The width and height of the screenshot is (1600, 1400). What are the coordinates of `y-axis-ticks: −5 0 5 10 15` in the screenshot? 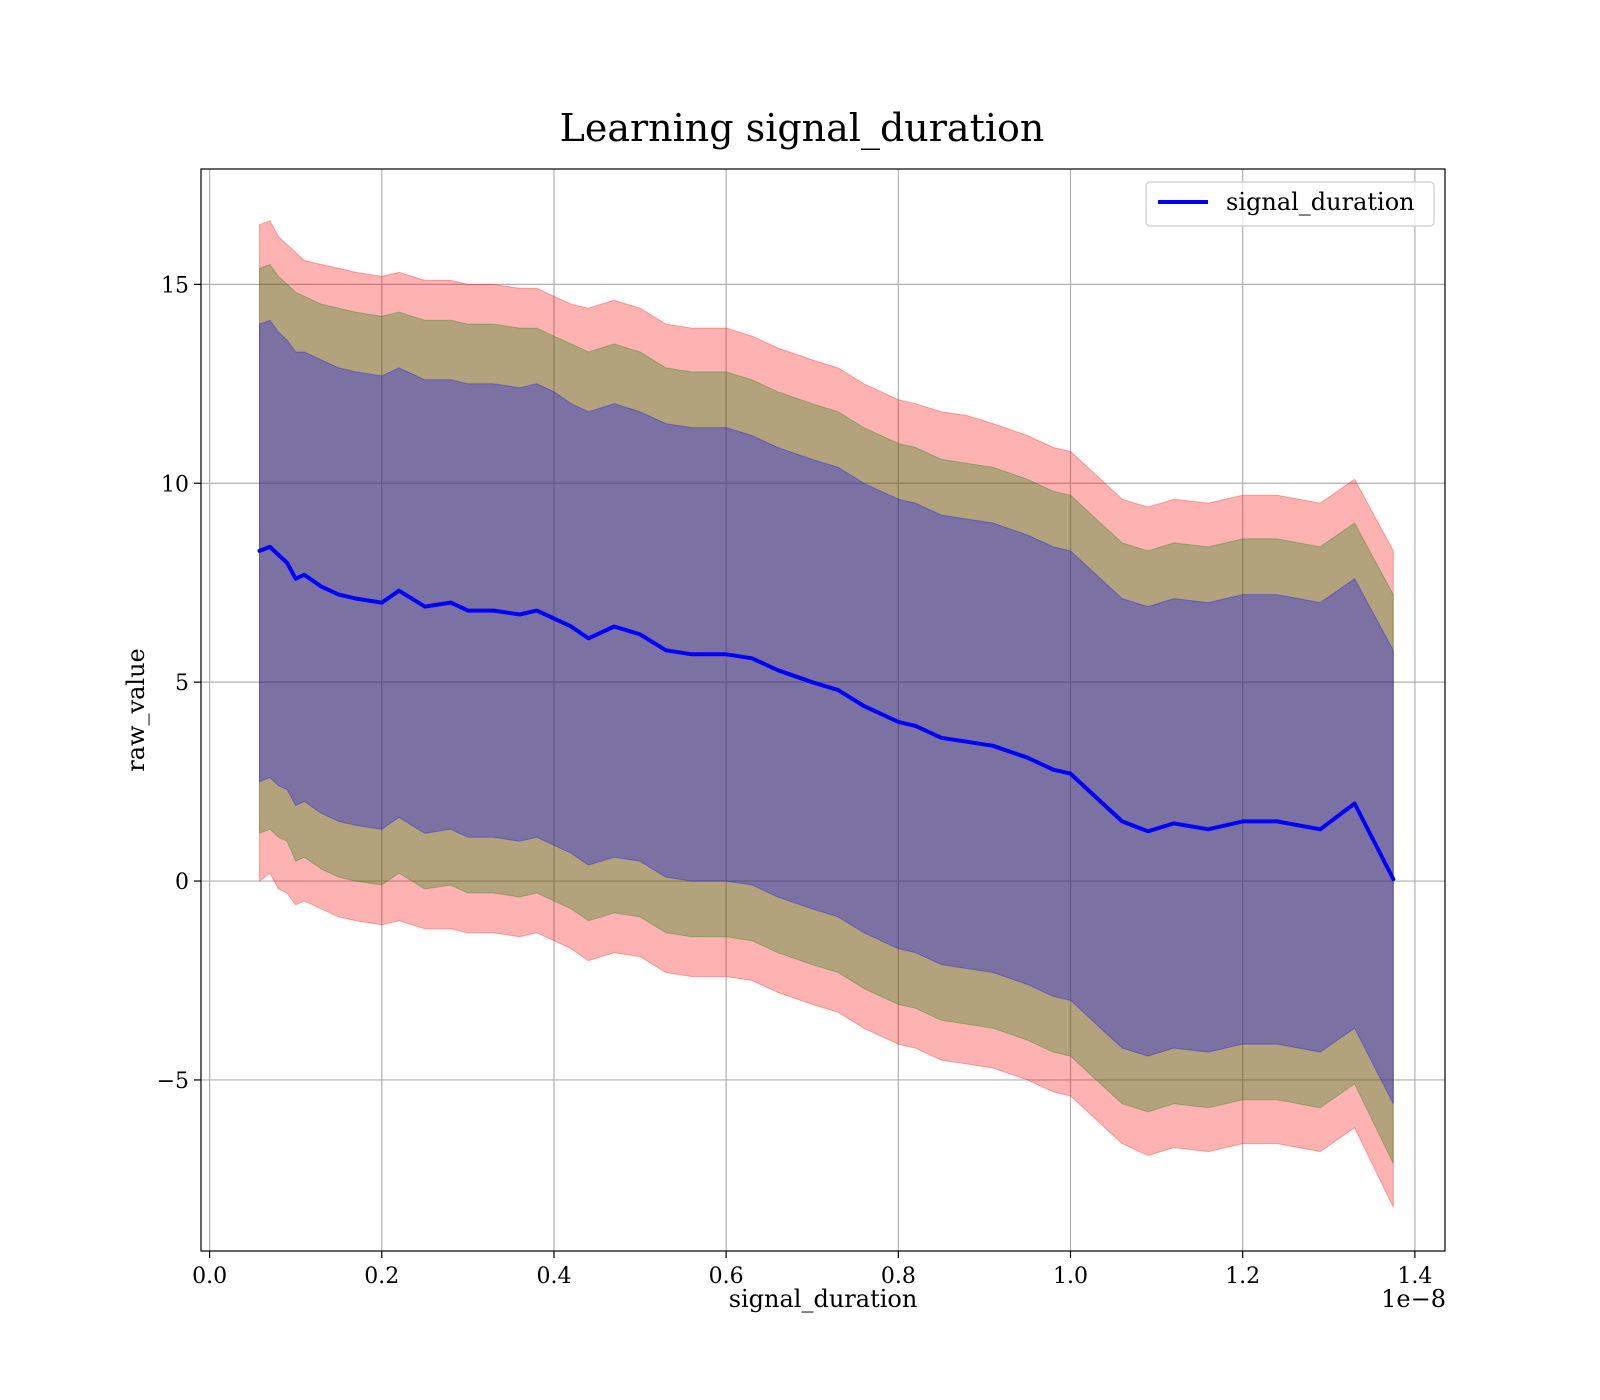 It's located at (179, 683).